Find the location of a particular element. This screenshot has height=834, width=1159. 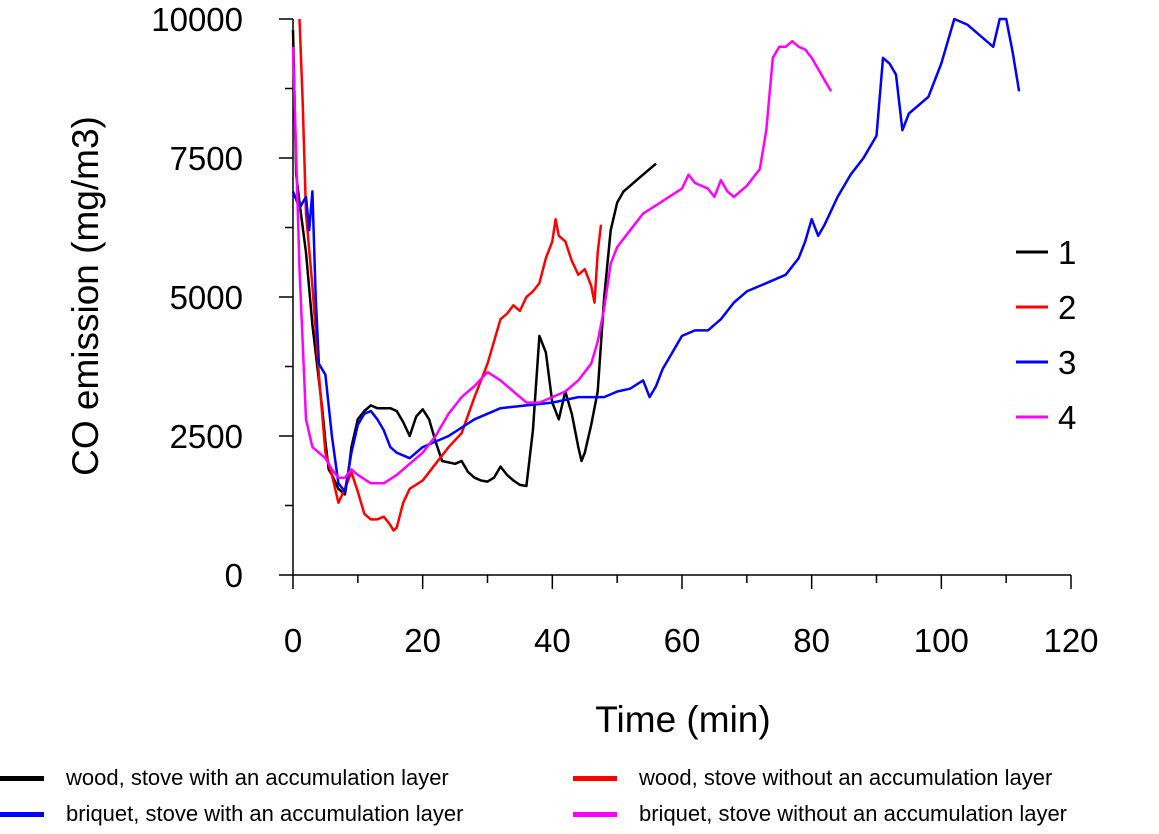

legend-label-1: 1 is located at coordinates (1067, 252).